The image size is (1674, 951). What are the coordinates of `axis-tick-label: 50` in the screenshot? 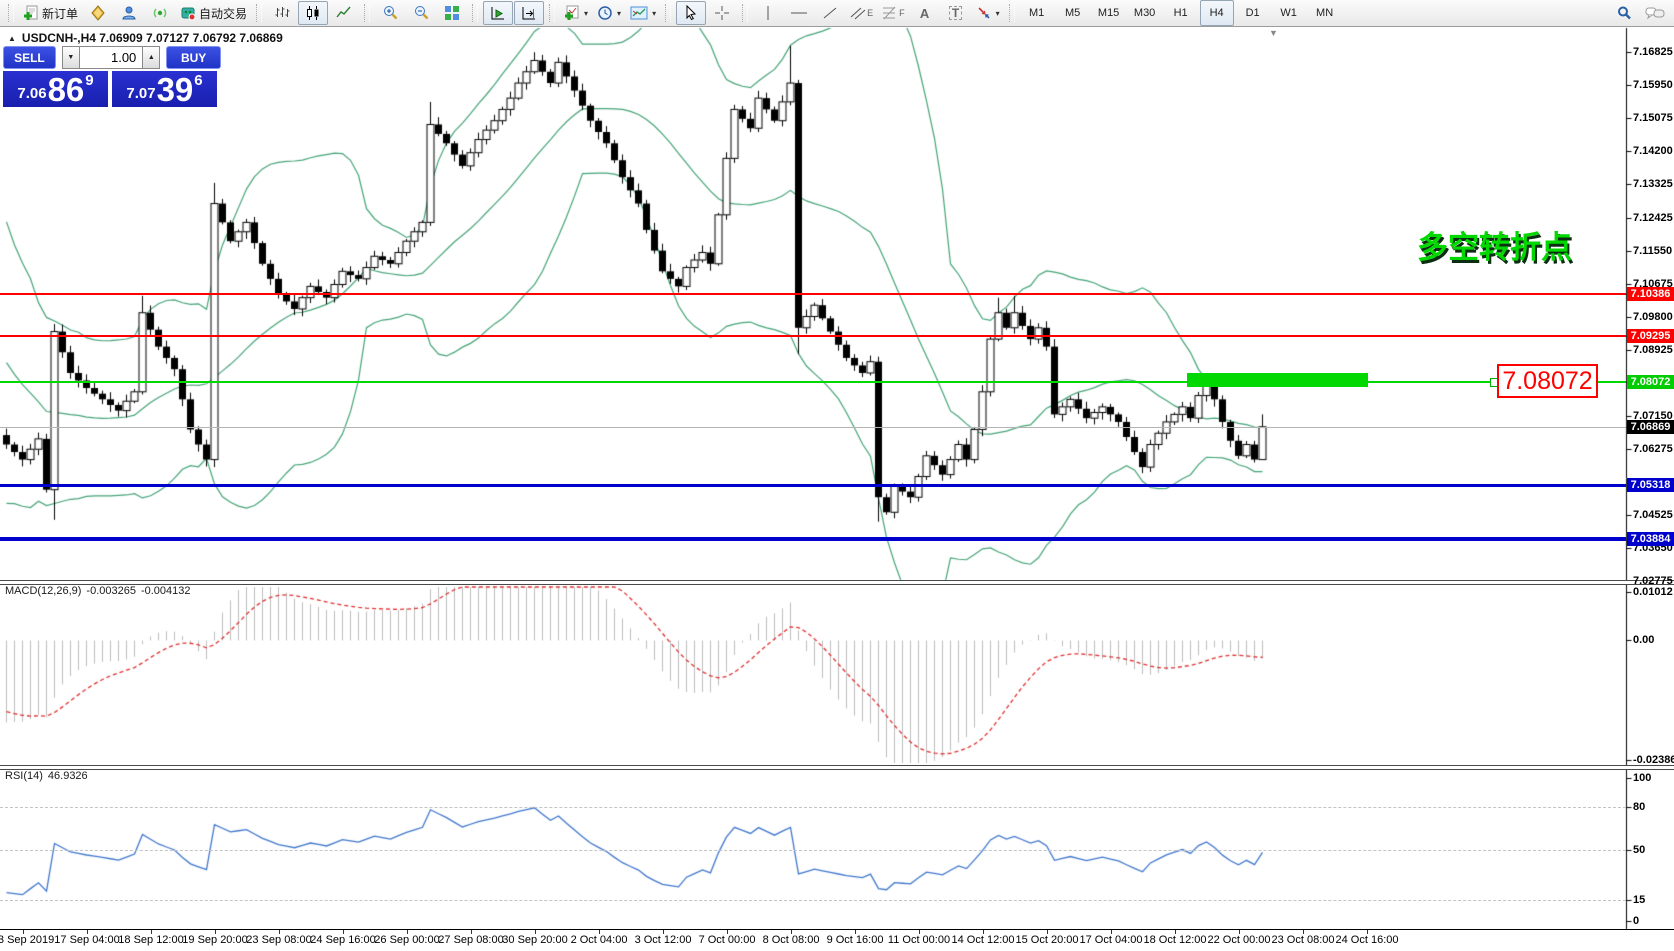 It's located at (1639, 850).